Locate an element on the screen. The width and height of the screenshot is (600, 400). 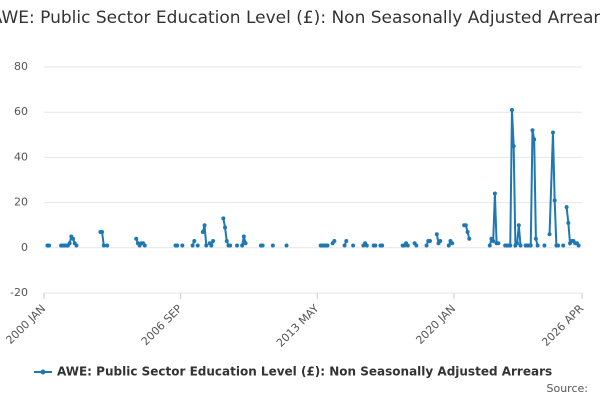
y-tick-label: 80 is located at coordinates (21, 66).